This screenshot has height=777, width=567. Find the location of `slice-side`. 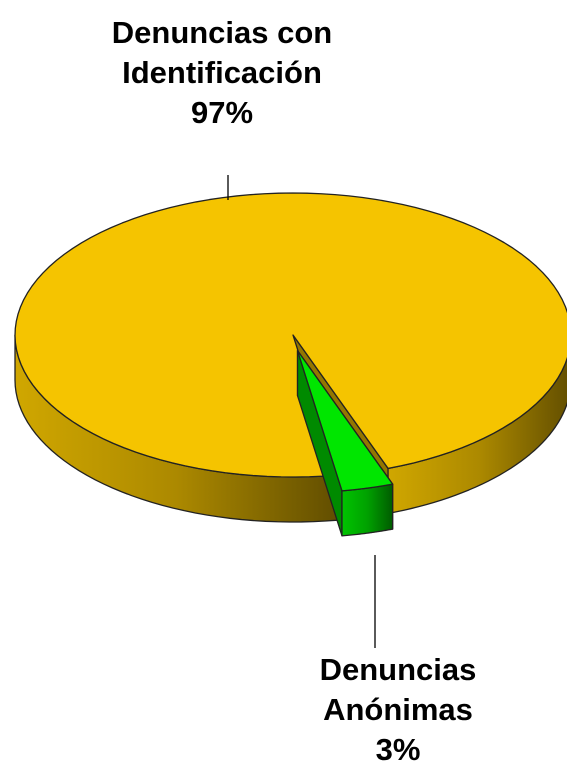

slice-side is located at coordinates (367, 510).